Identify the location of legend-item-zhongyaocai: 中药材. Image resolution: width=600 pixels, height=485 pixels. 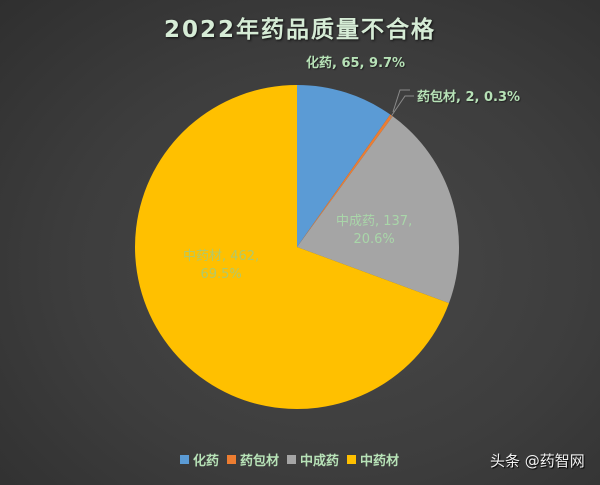
(373, 459).